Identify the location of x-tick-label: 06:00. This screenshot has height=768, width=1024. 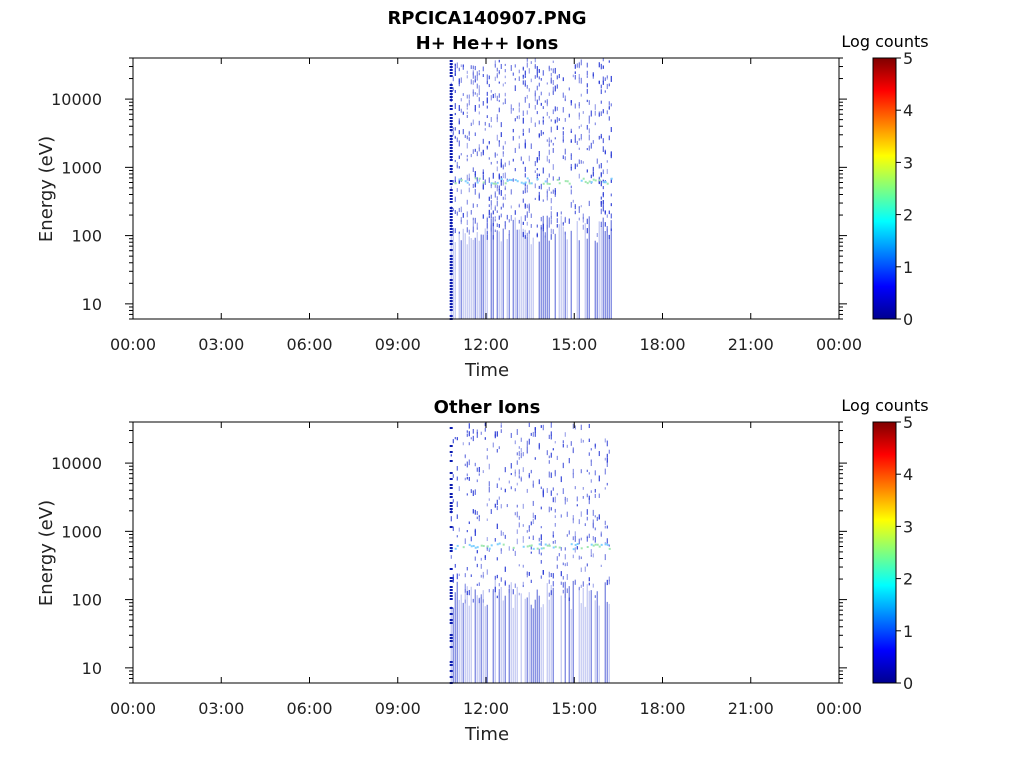
(309, 708).